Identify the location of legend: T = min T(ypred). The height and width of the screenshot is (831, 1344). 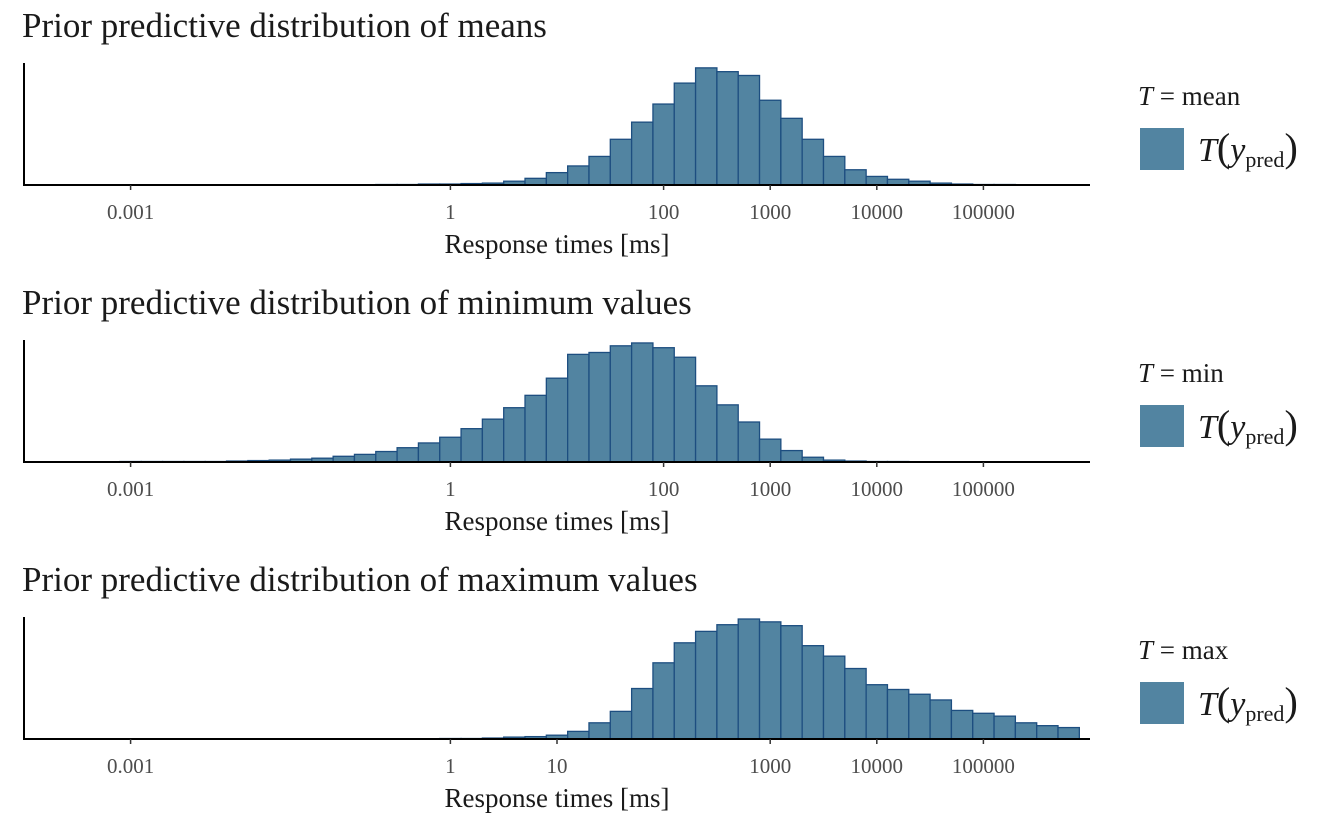
(1238, 403).